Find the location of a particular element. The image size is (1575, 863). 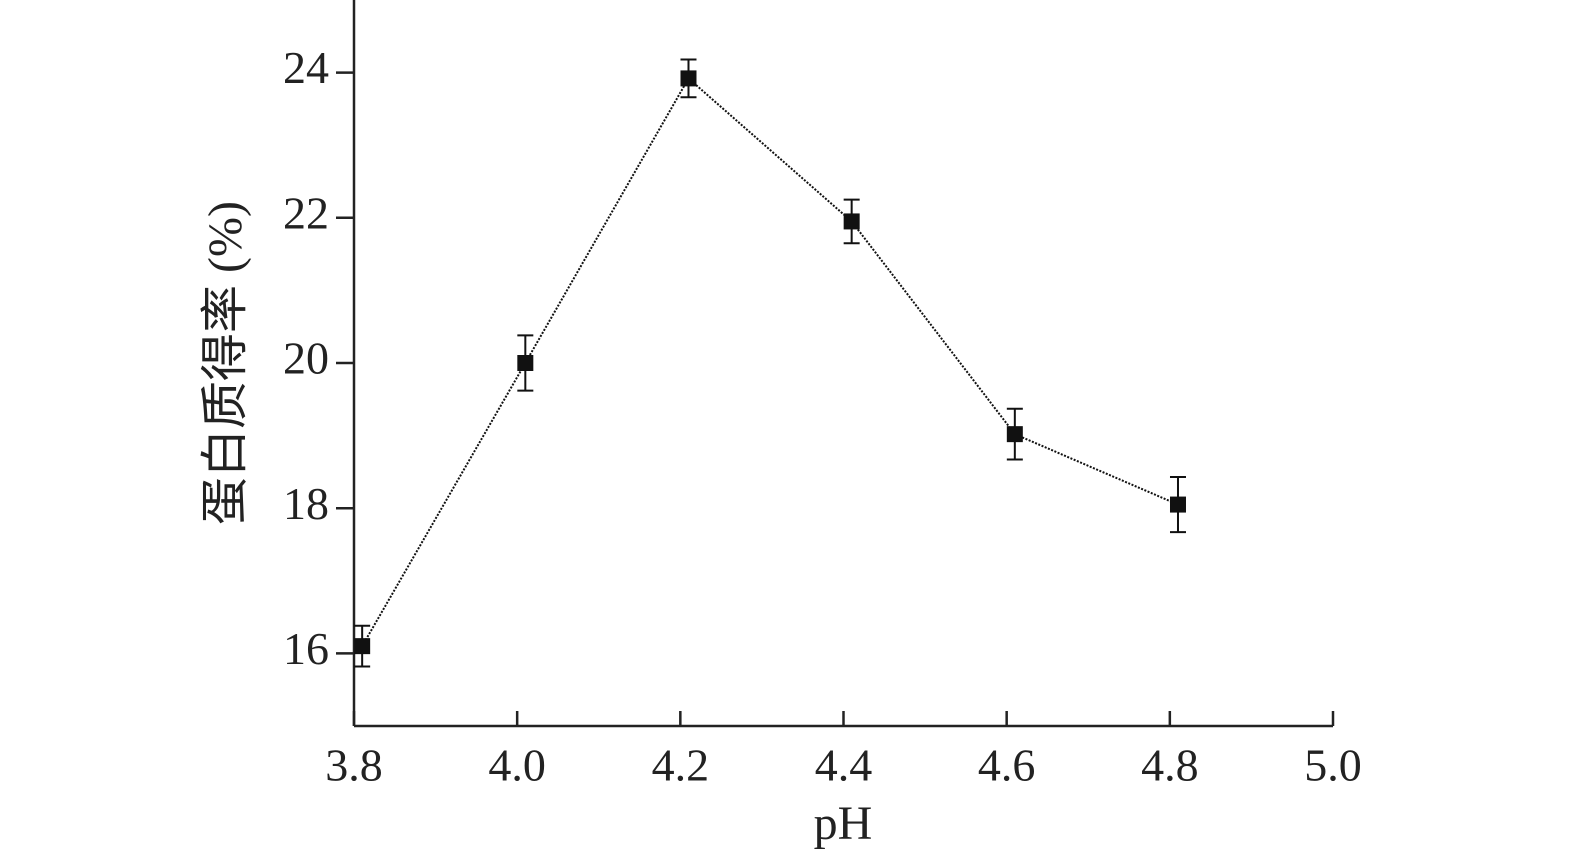

x-tick-label: 4.2 is located at coordinates (681, 765).